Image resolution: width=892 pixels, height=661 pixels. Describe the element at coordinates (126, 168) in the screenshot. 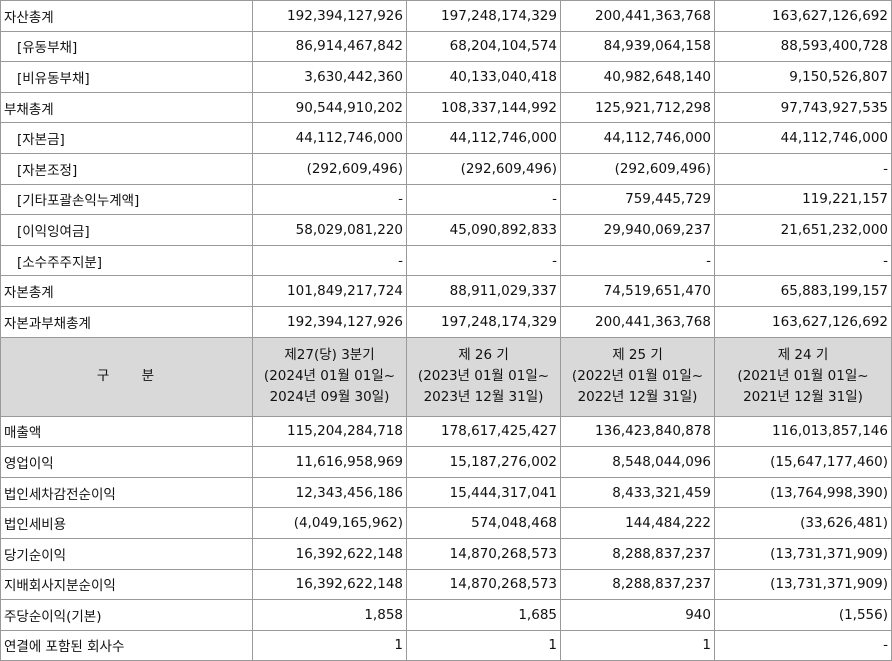

I see `row-label: [자본조정]` at that location.